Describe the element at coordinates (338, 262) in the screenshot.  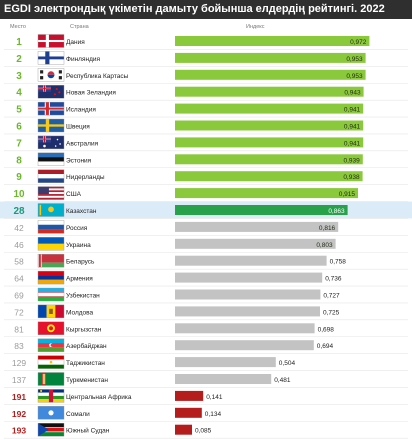
I see `value-label: 0,758` at that location.